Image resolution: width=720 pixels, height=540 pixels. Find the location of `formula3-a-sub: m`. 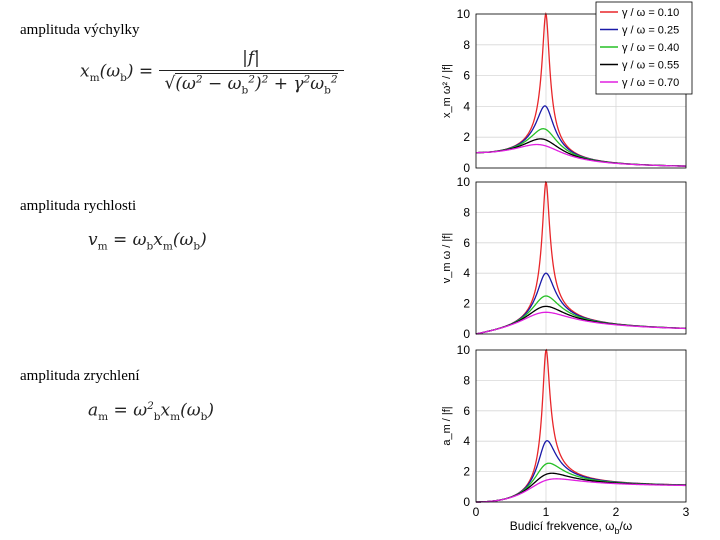

formula3-a-sub: m is located at coordinates (103, 417).